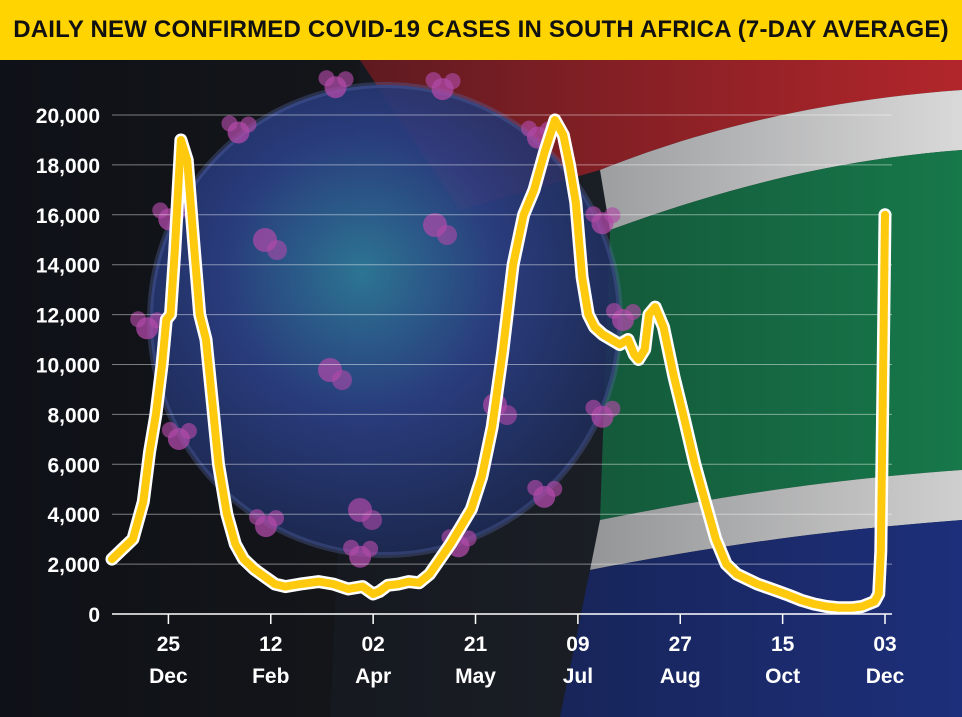  Describe the element at coordinates (372, 644) in the screenshot. I see `x-tick-day: 02` at that location.